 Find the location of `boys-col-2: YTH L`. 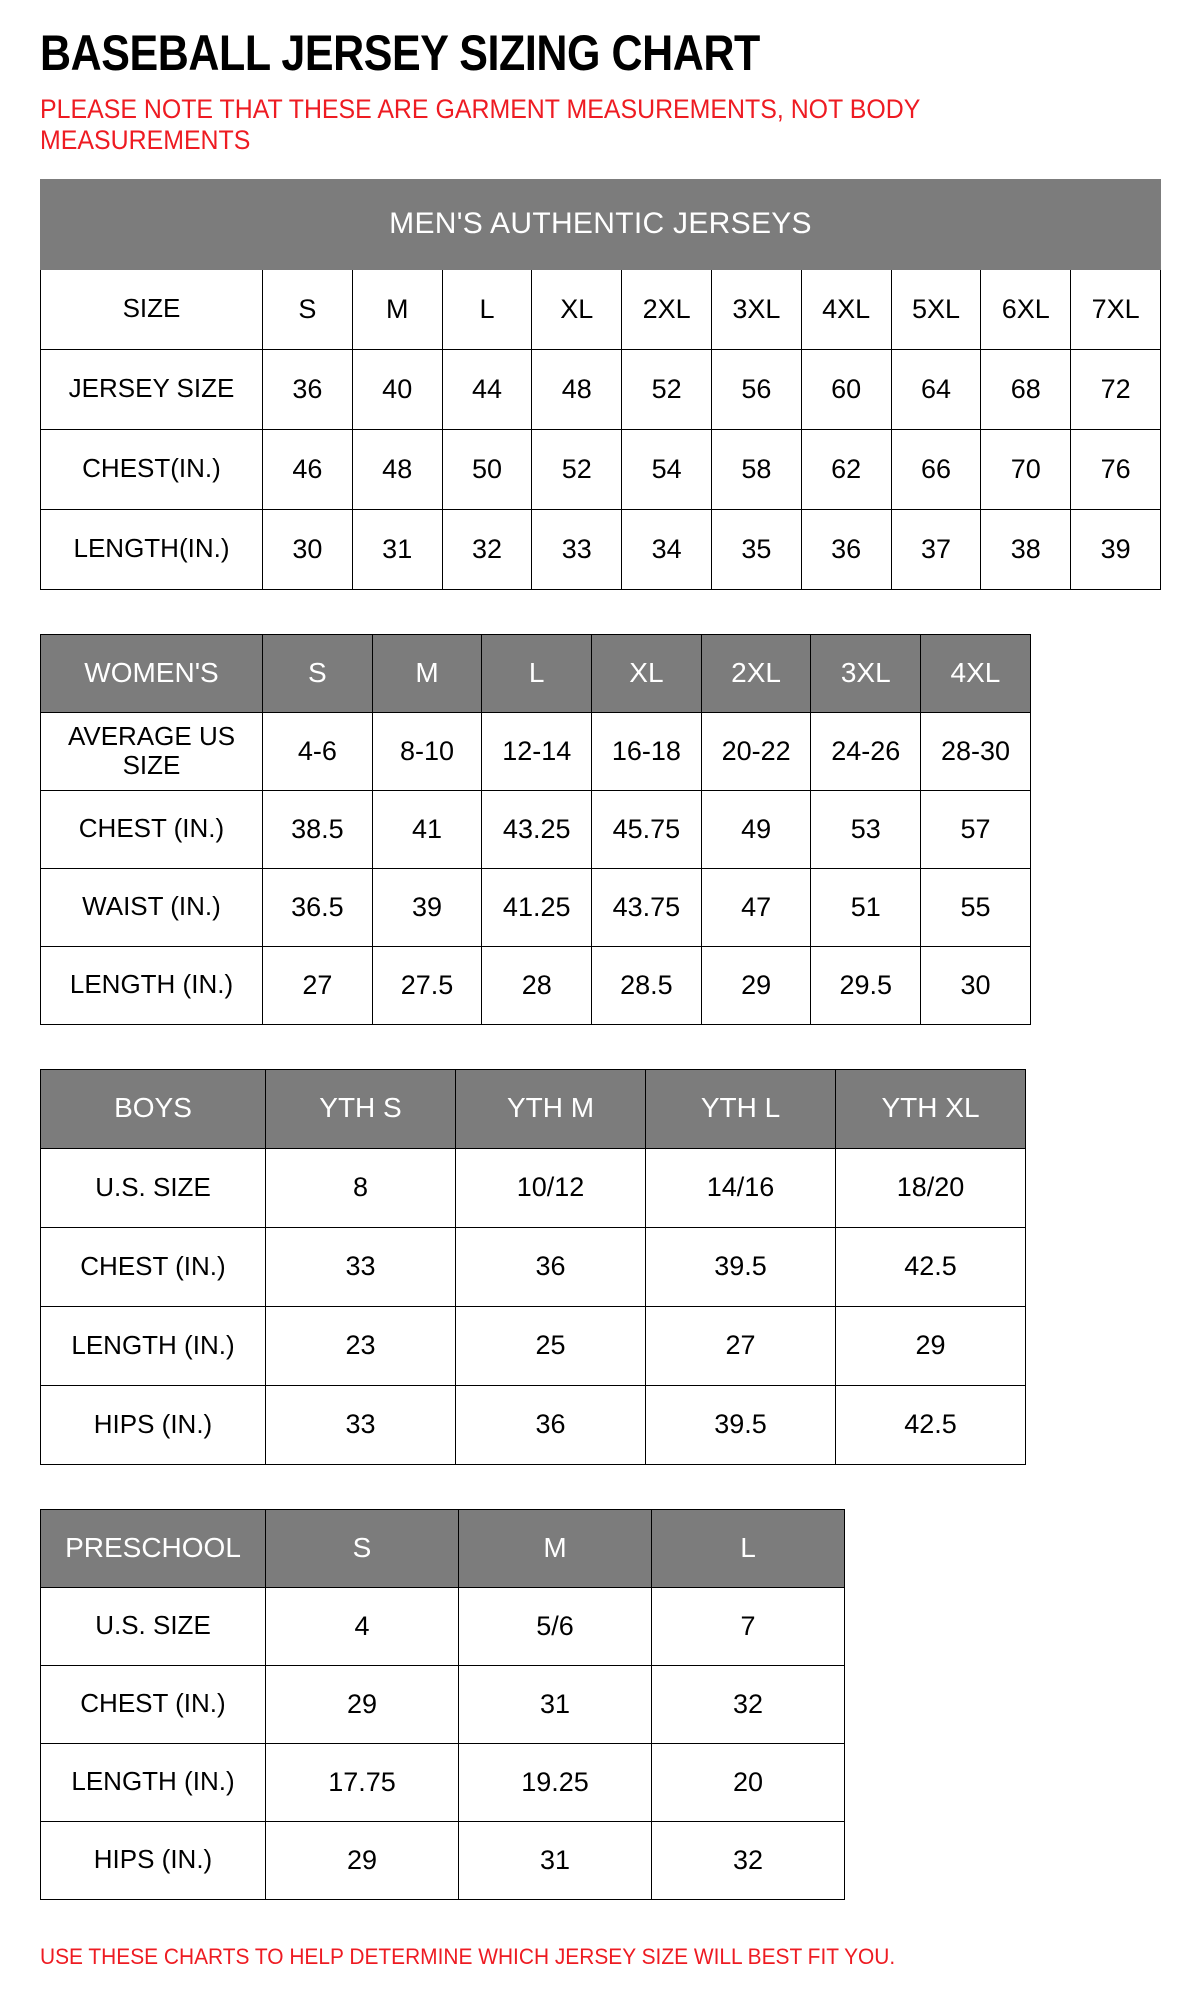

boys-col-2: YTH L is located at coordinates (740, 1108).